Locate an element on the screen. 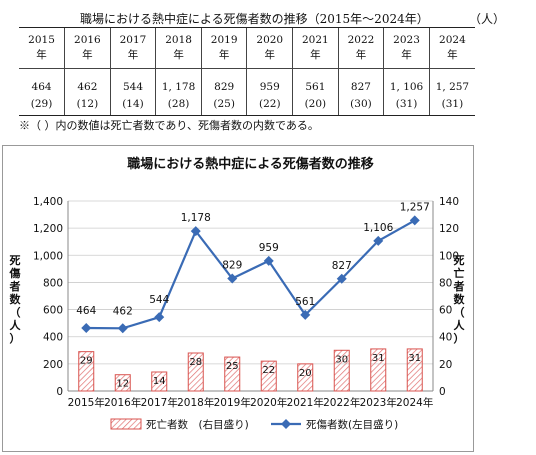  y-tick-left: 1,400 is located at coordinates (48, 202).